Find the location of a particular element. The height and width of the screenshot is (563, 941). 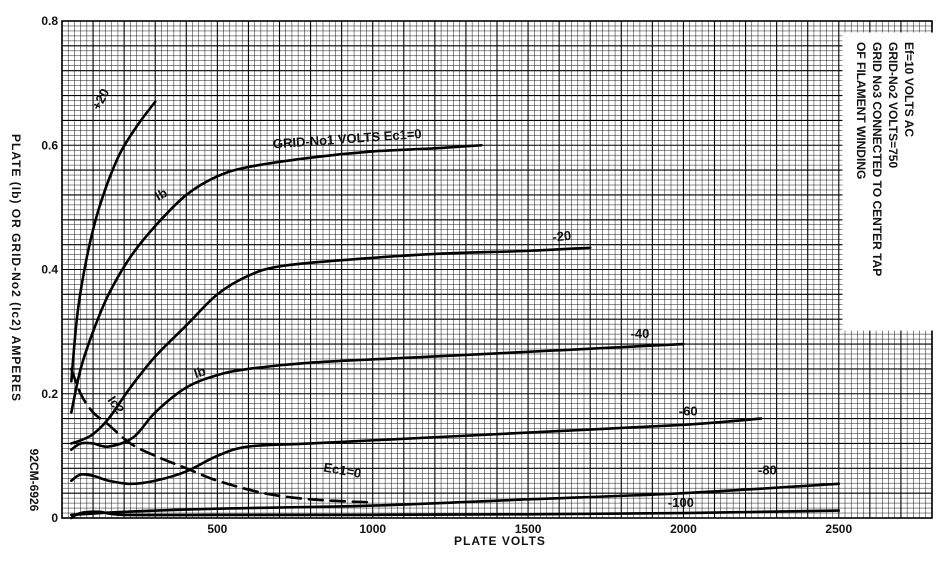

series-label: -20 is located at coordinates (562, 236).